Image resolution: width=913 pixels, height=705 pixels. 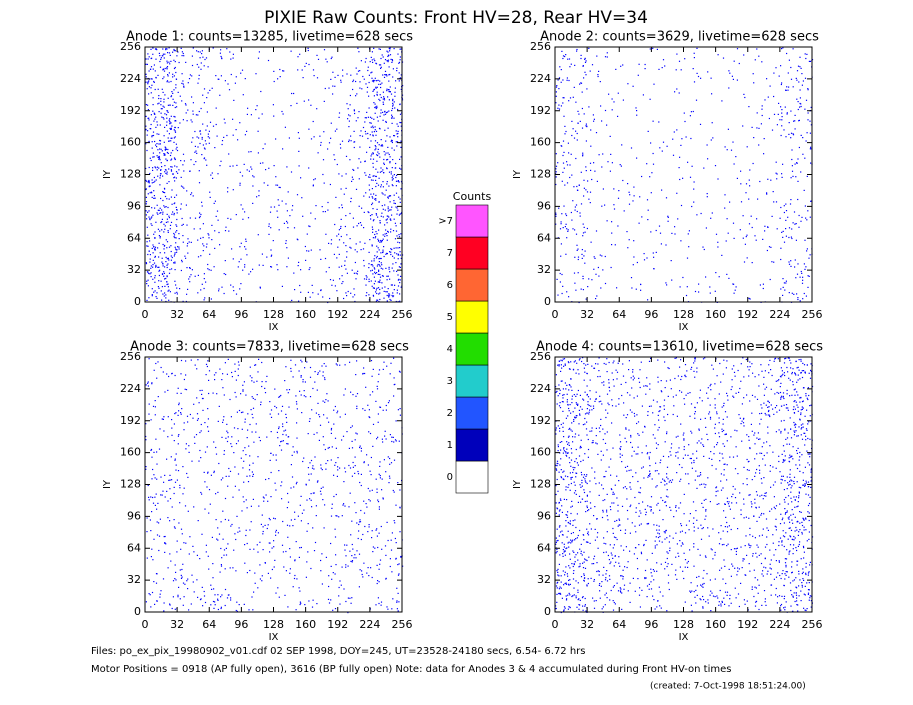 I want to click on y-tick-label: 32, so click(x=134, y=269).